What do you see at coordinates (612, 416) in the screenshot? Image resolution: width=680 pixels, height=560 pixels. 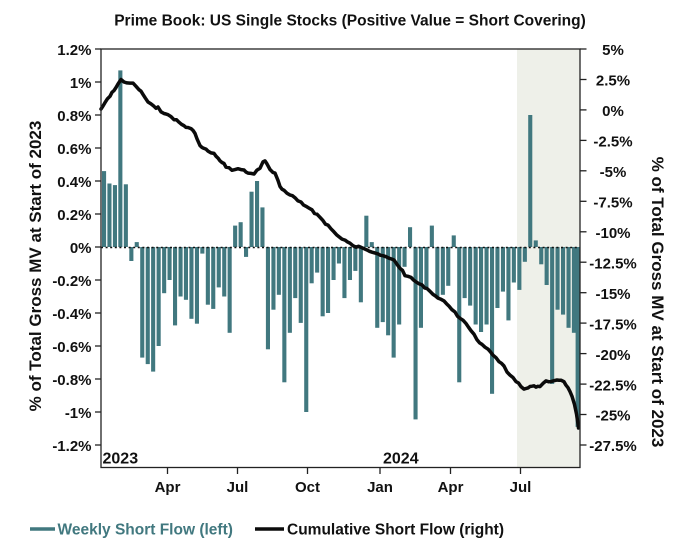 I see `svg-text: -25%` at bounding box center [612, 416].